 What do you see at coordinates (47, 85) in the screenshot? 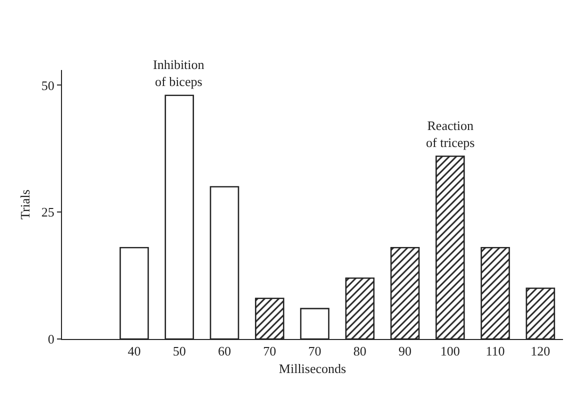
I see `y-tick-label: 50` at bounding box center [47, 85].